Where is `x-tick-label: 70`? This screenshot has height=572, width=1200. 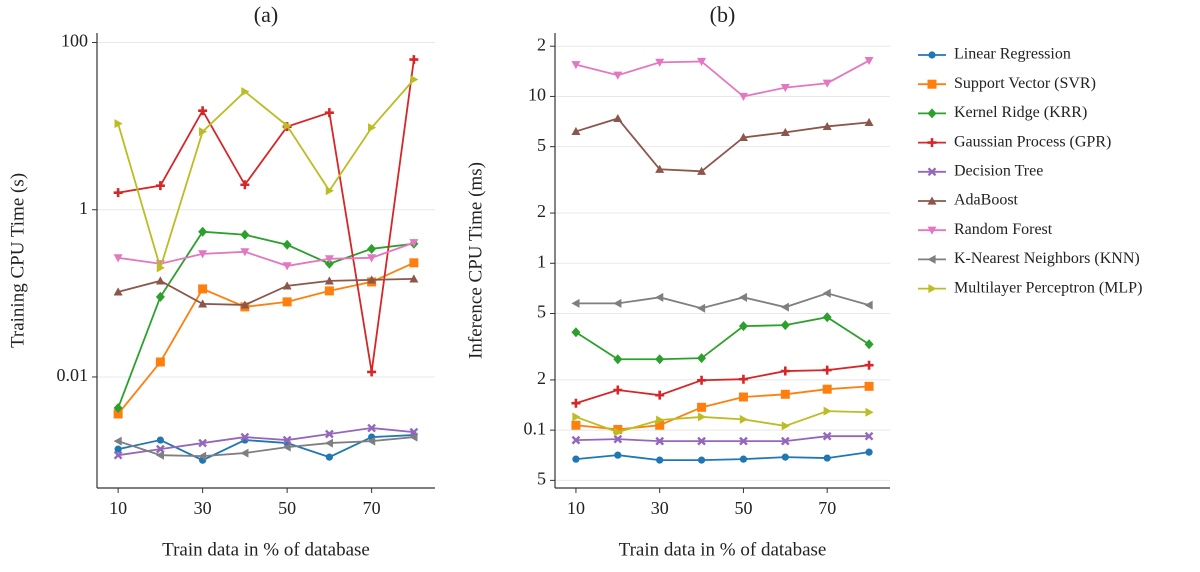 x-tick-label: 70 is located at coordinates (827, 508).